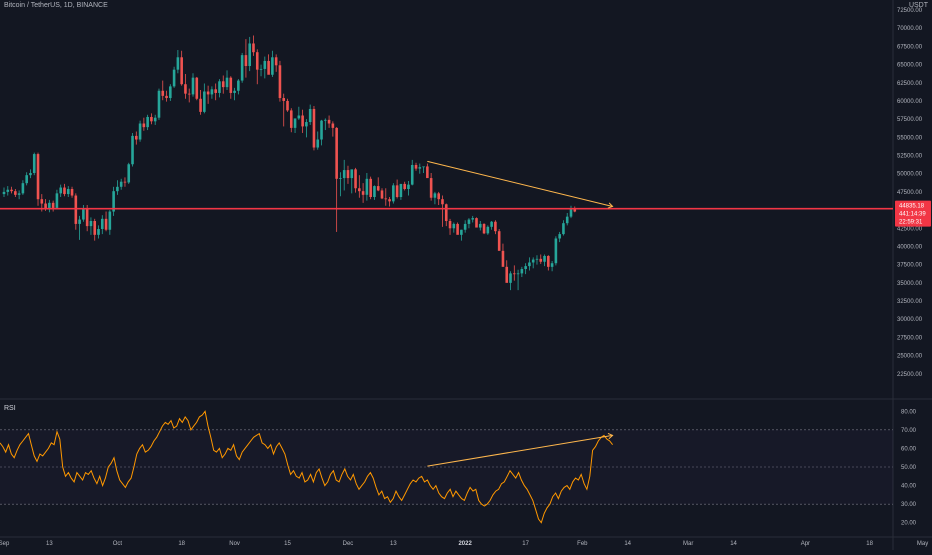 Image resolution: width=932 pixels, height=555 pixels. What do you see at coordinates (910, 66) in the screenshot?
I see `price-tick-label: 65000.00` at bounding box center [910, 66].